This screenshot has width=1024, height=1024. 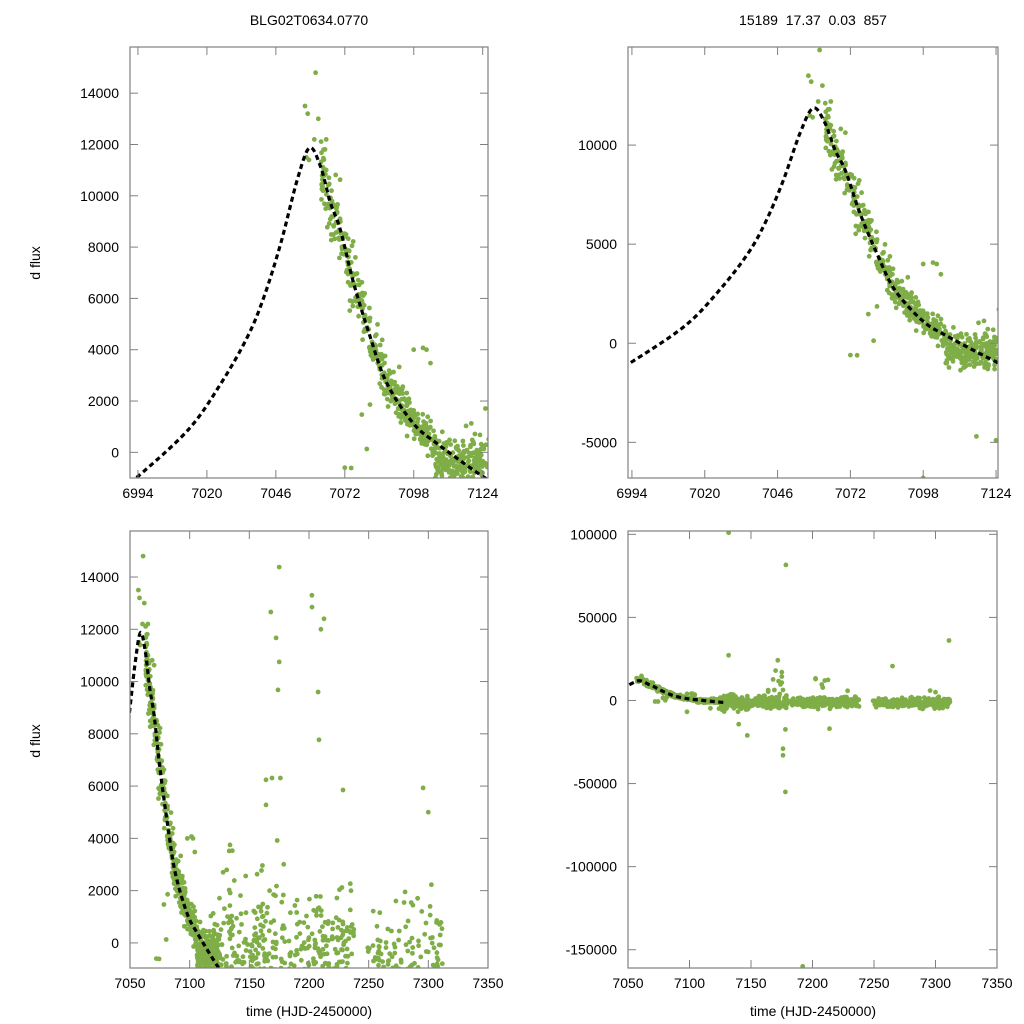 What do you see at coordinates (103, 838) in the screenshot?
I see `y-tick-label: 4000` at bounding box center [103, 838].